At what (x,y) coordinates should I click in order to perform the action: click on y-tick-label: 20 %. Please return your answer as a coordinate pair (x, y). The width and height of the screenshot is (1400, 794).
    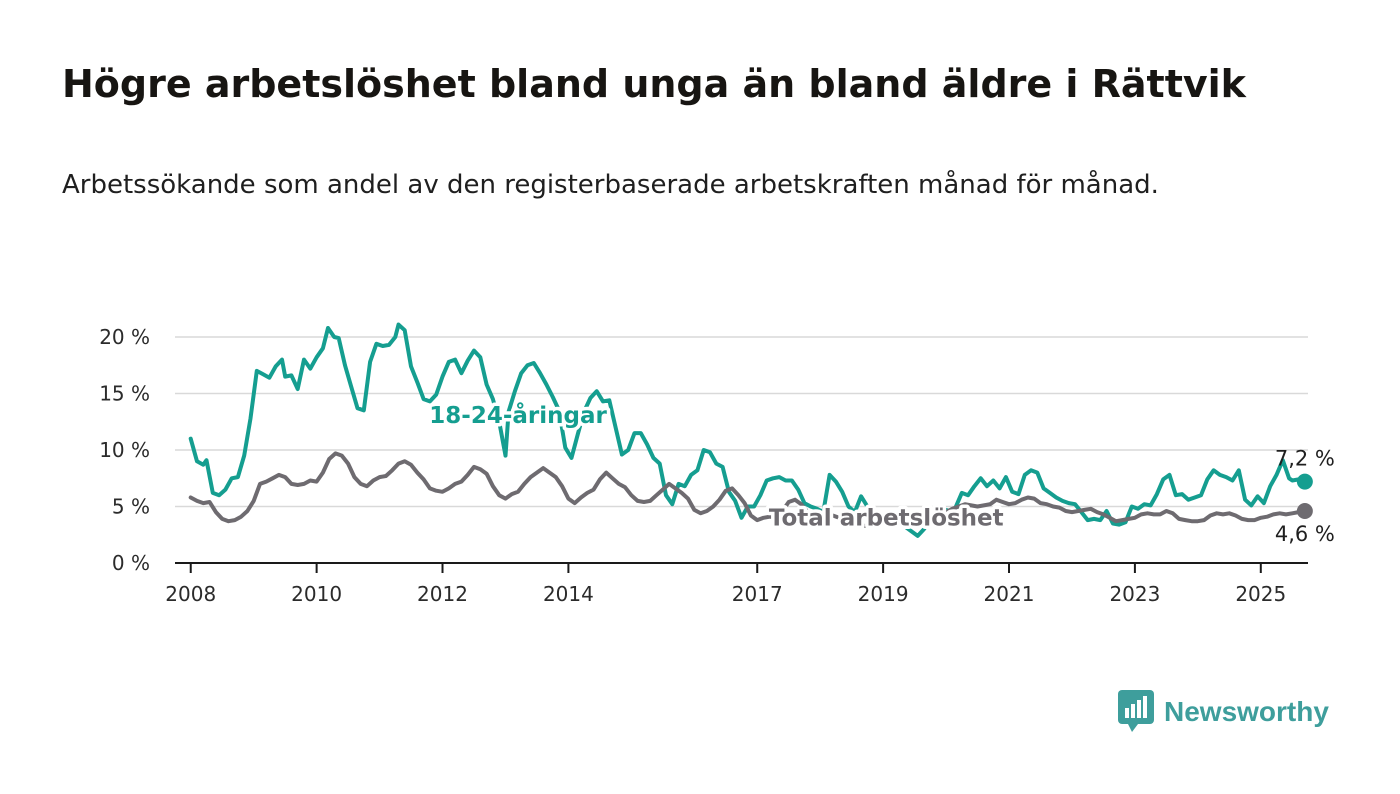
    Looking at the image, I should click on (124, 337).